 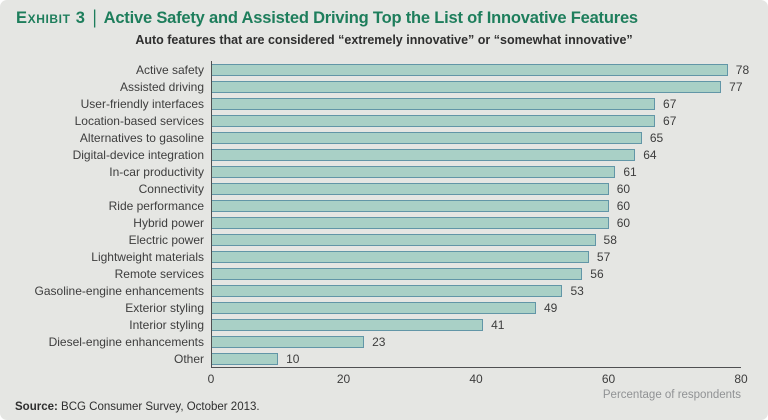 What do you see at coordinates (139, 120) in the screenshot?
I see `category-label: Location-based services` at bounding box center [139, 120].